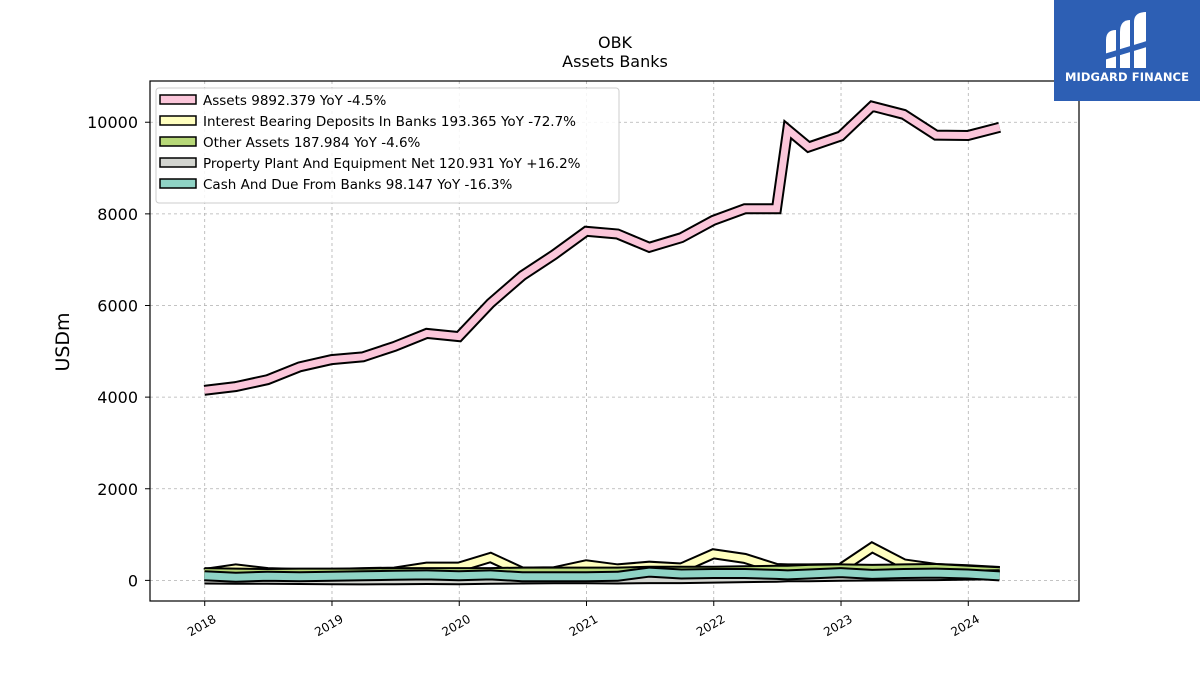  What do you see at coordinates (295, 101) in the screenshot?
I see `legend-label: Assets 9892.379 YoY -4.5%` at bounding box center [295, 101].